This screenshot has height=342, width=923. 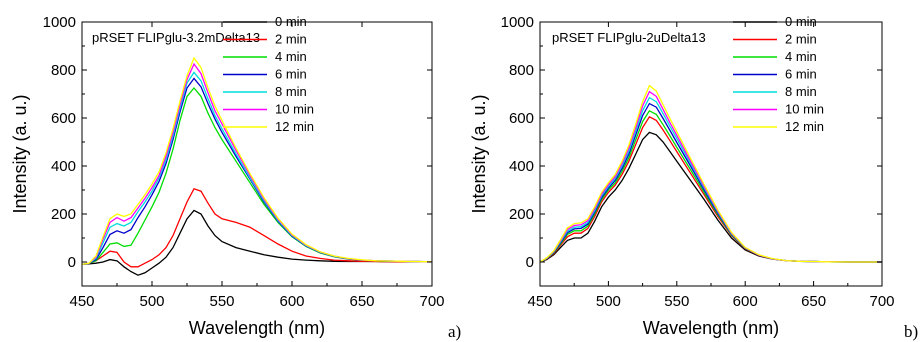 What do you see at coordinates (176, 37) in the screenshot?
I see `chart-title: pRSET FLIPglu-3.2mDelta13` at bounding box center [176, 37].